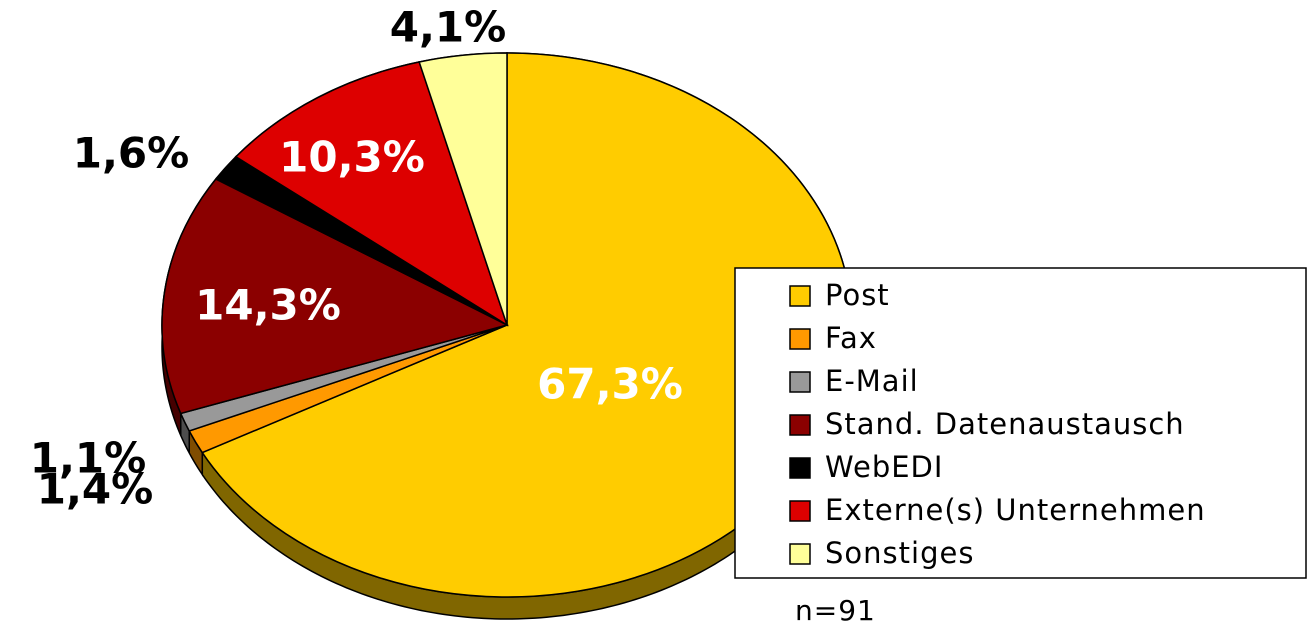  I want to click on value-label: 4,1%, so click(448, 27).